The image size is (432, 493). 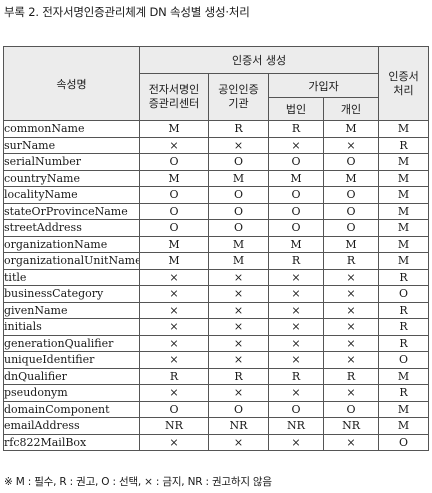 I want to click on table-caption: 부록 2. 전자서명인증관리체계 DN 속성별 생성·처리, so click(x=127, y=12).